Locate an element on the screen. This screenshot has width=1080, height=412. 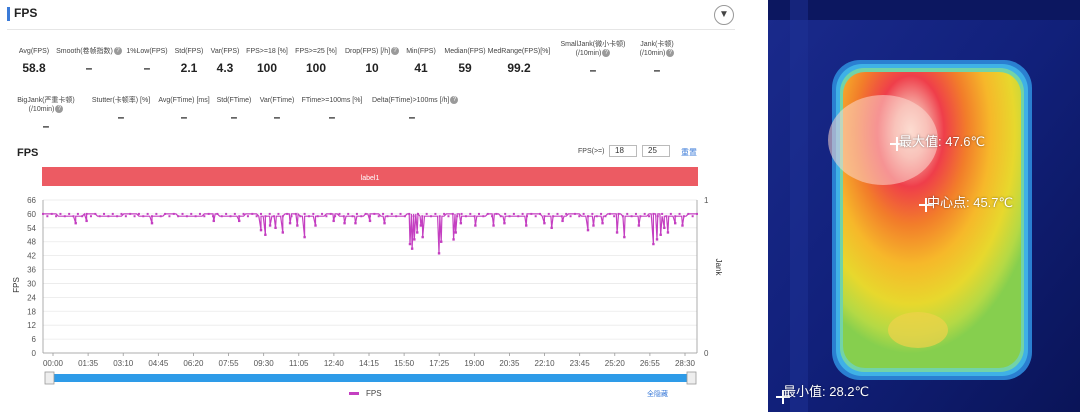
fps-threshold-input-2: 25 is located at coordinates (656, 151).